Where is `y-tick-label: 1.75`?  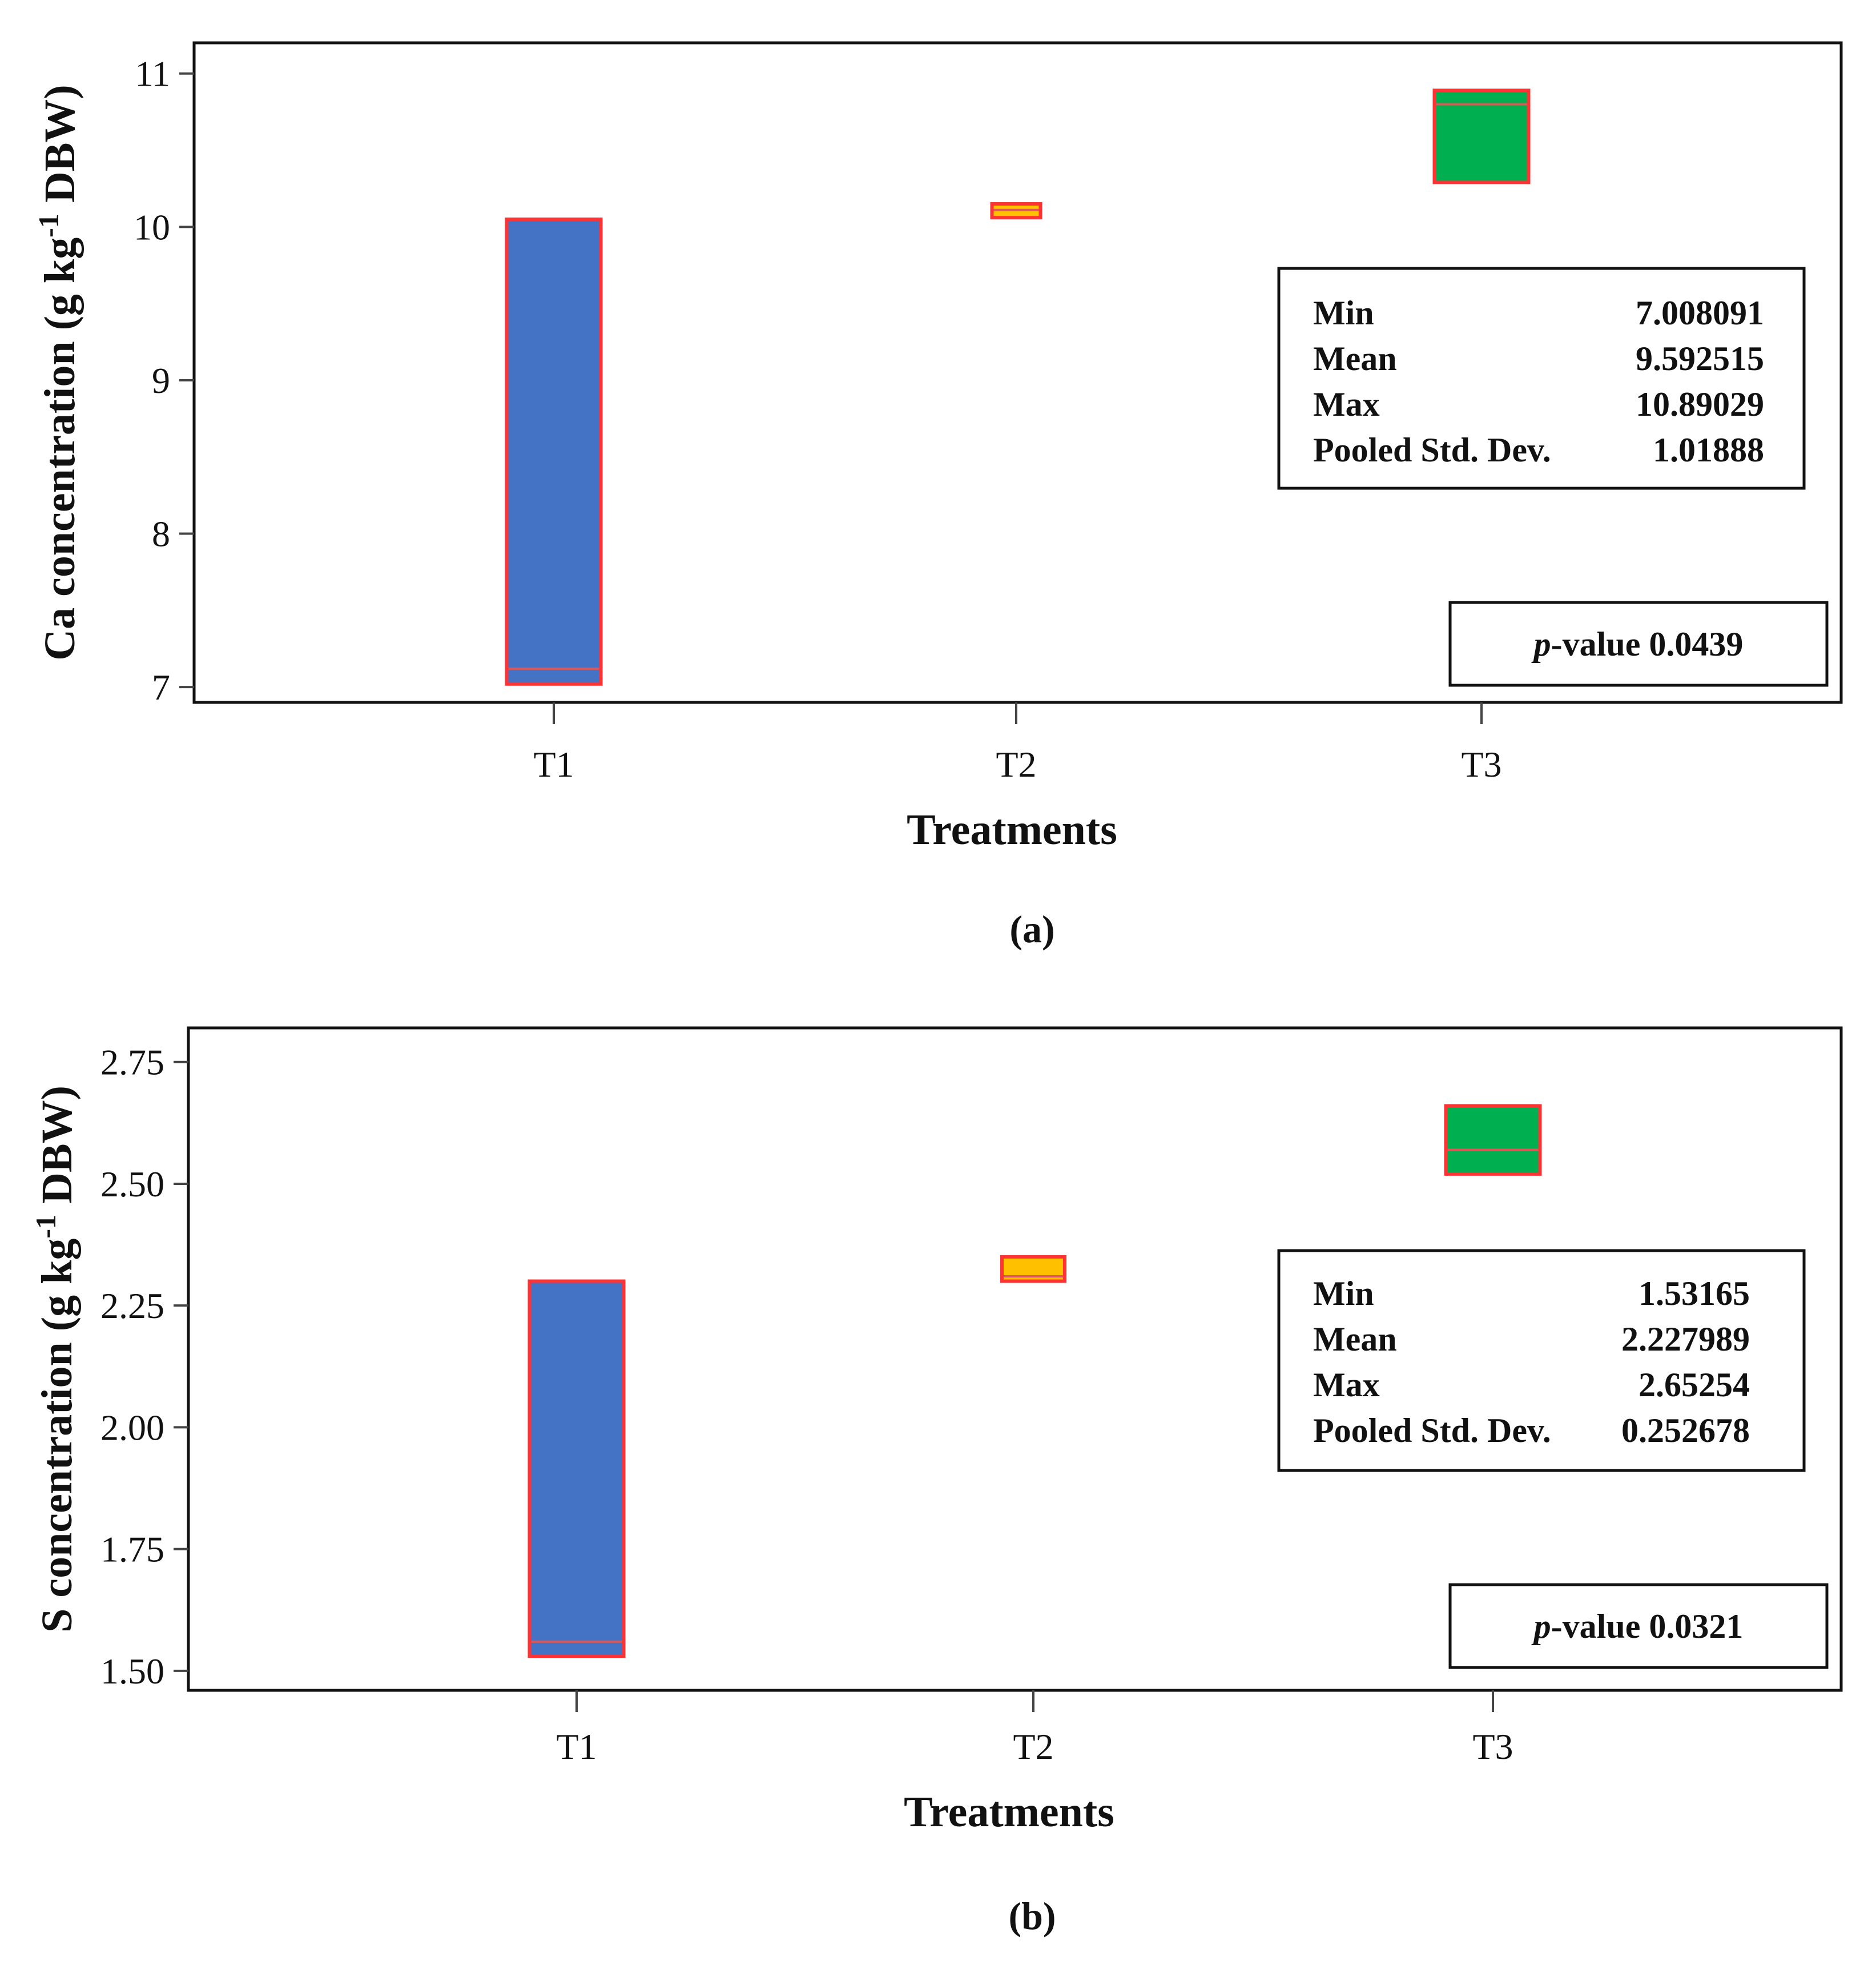 y-tick-label: 1.75 is located at coordinates (132, 1549).